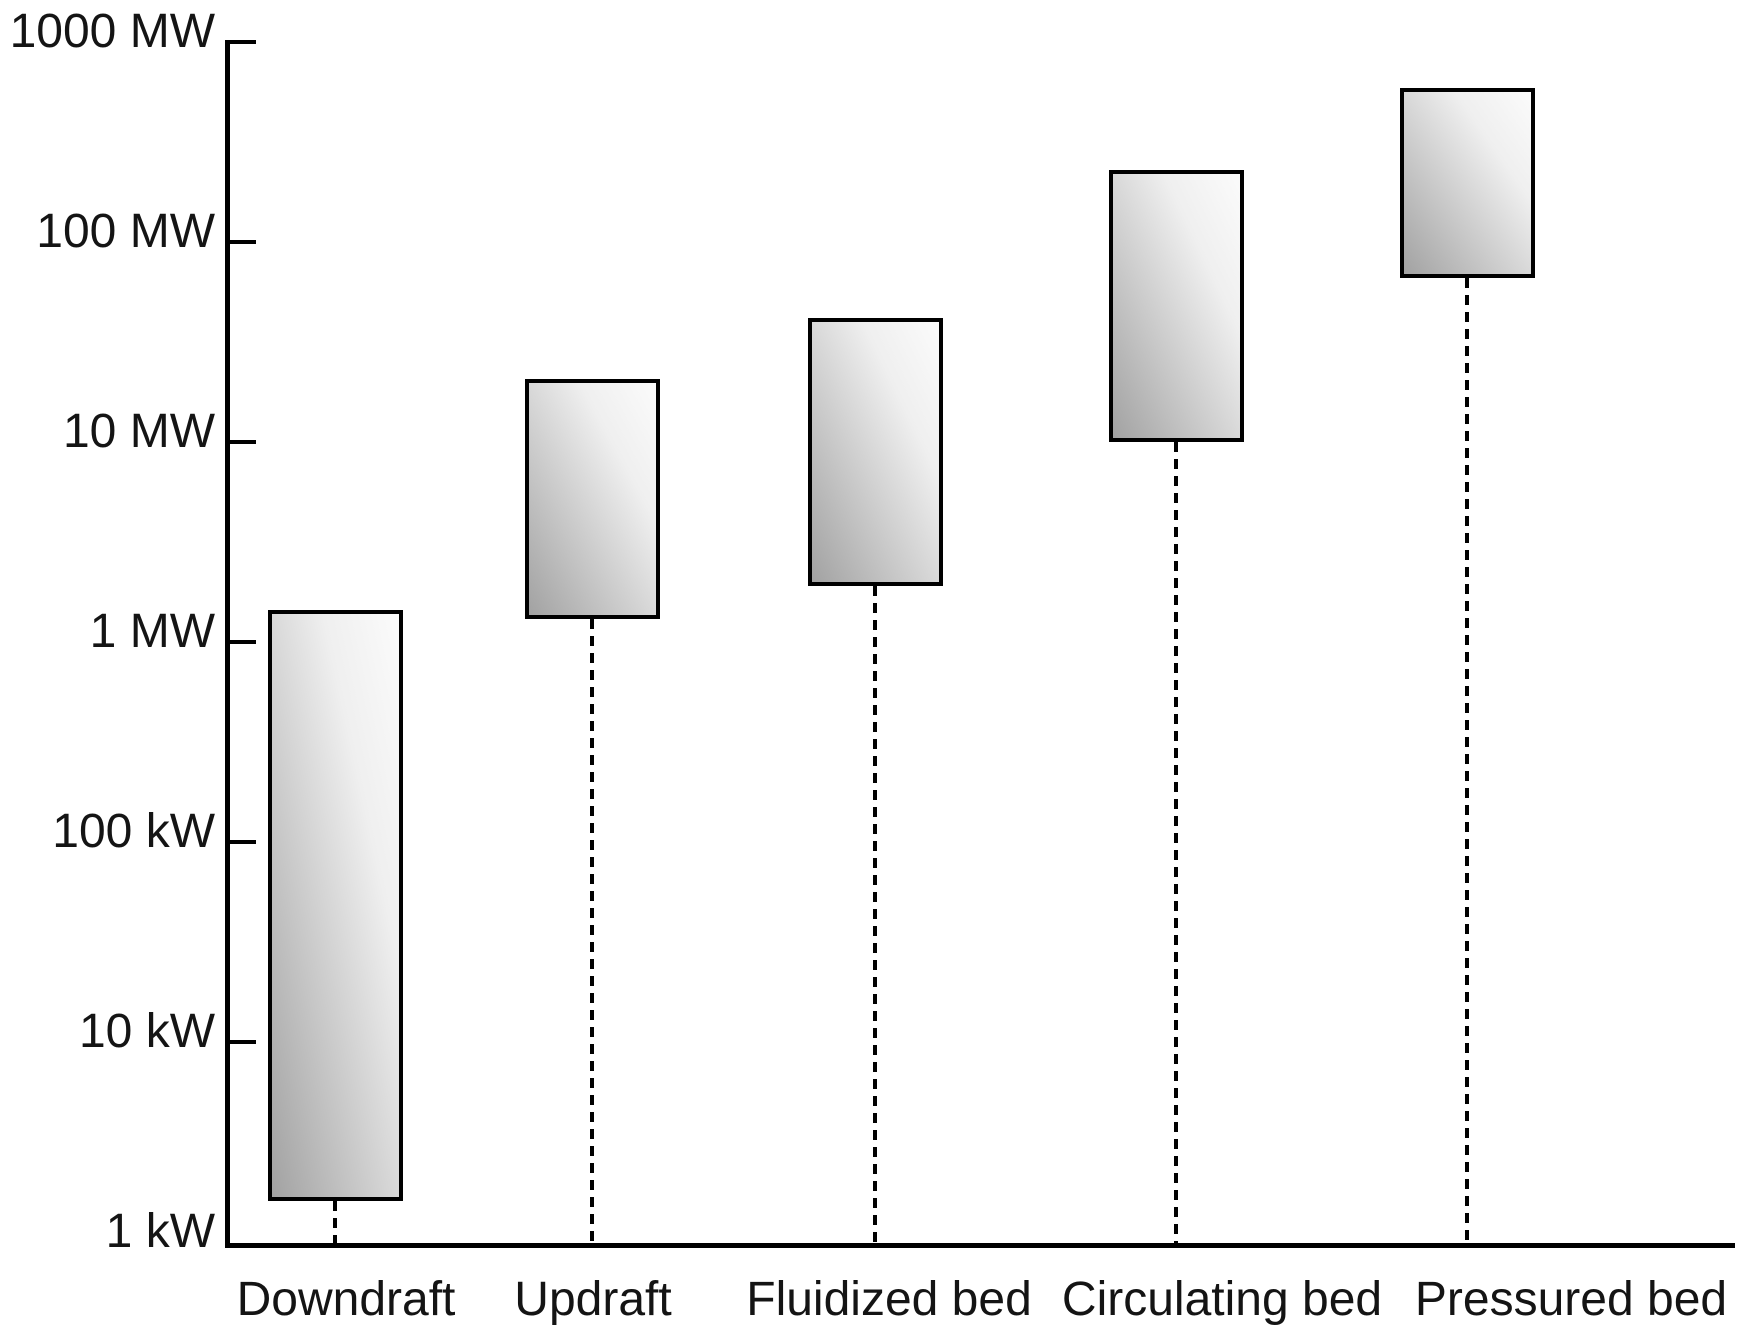 The height and width of the screenshot is (1341, 1753). I want to click on dashed-connector-fluidized-bed, so click(875, 916).